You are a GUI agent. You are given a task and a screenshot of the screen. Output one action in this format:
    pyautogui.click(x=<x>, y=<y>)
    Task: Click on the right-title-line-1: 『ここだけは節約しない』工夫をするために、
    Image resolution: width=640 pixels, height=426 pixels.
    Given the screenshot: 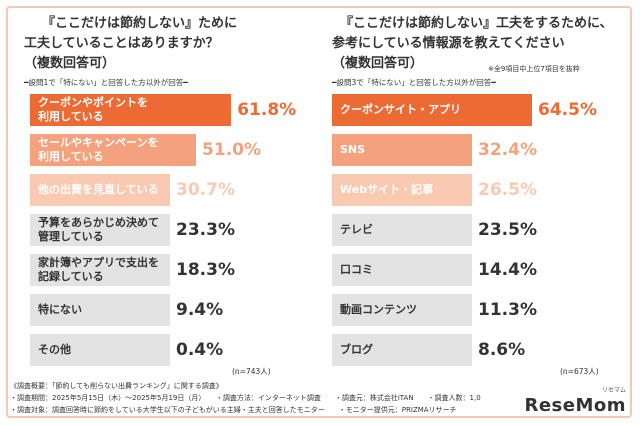 What is the action you would take?
    pyautogui.click(x=476, y=23)
    